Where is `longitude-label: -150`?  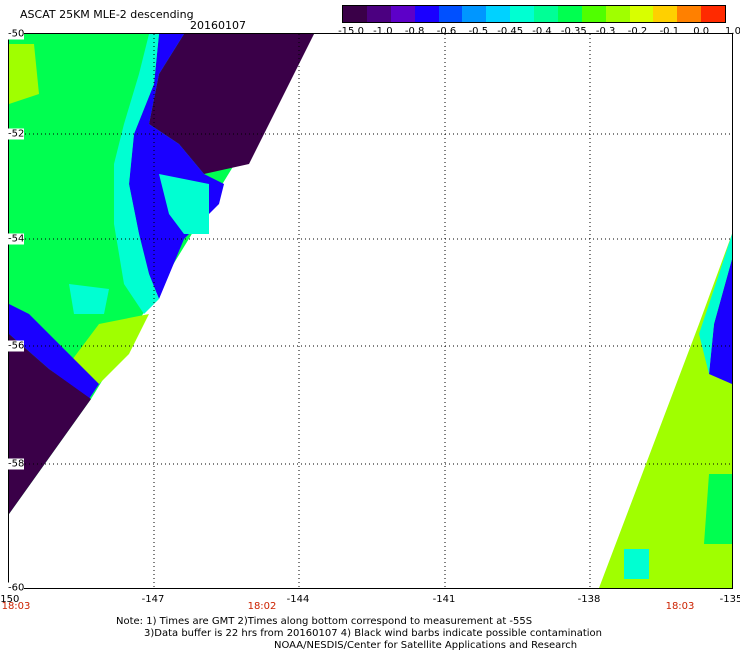
longitude-label: -150 is located at coordinates (10, 599).